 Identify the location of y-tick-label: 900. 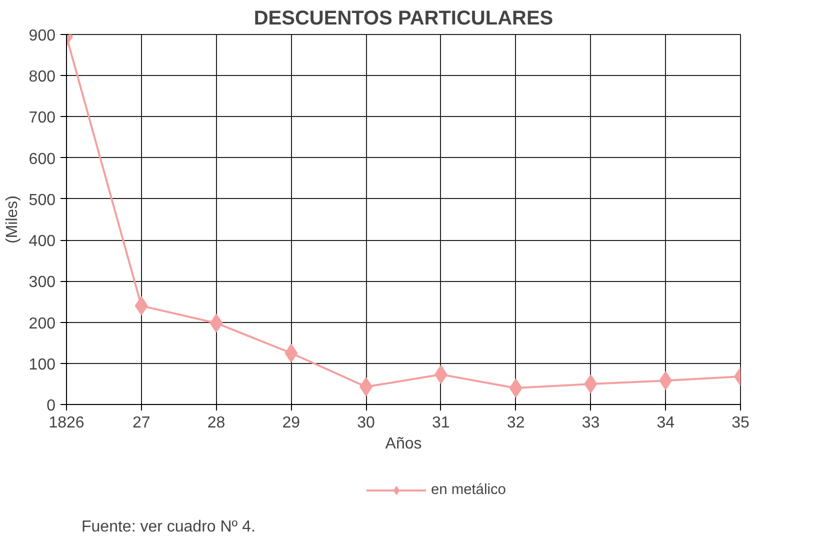
(42, 36).